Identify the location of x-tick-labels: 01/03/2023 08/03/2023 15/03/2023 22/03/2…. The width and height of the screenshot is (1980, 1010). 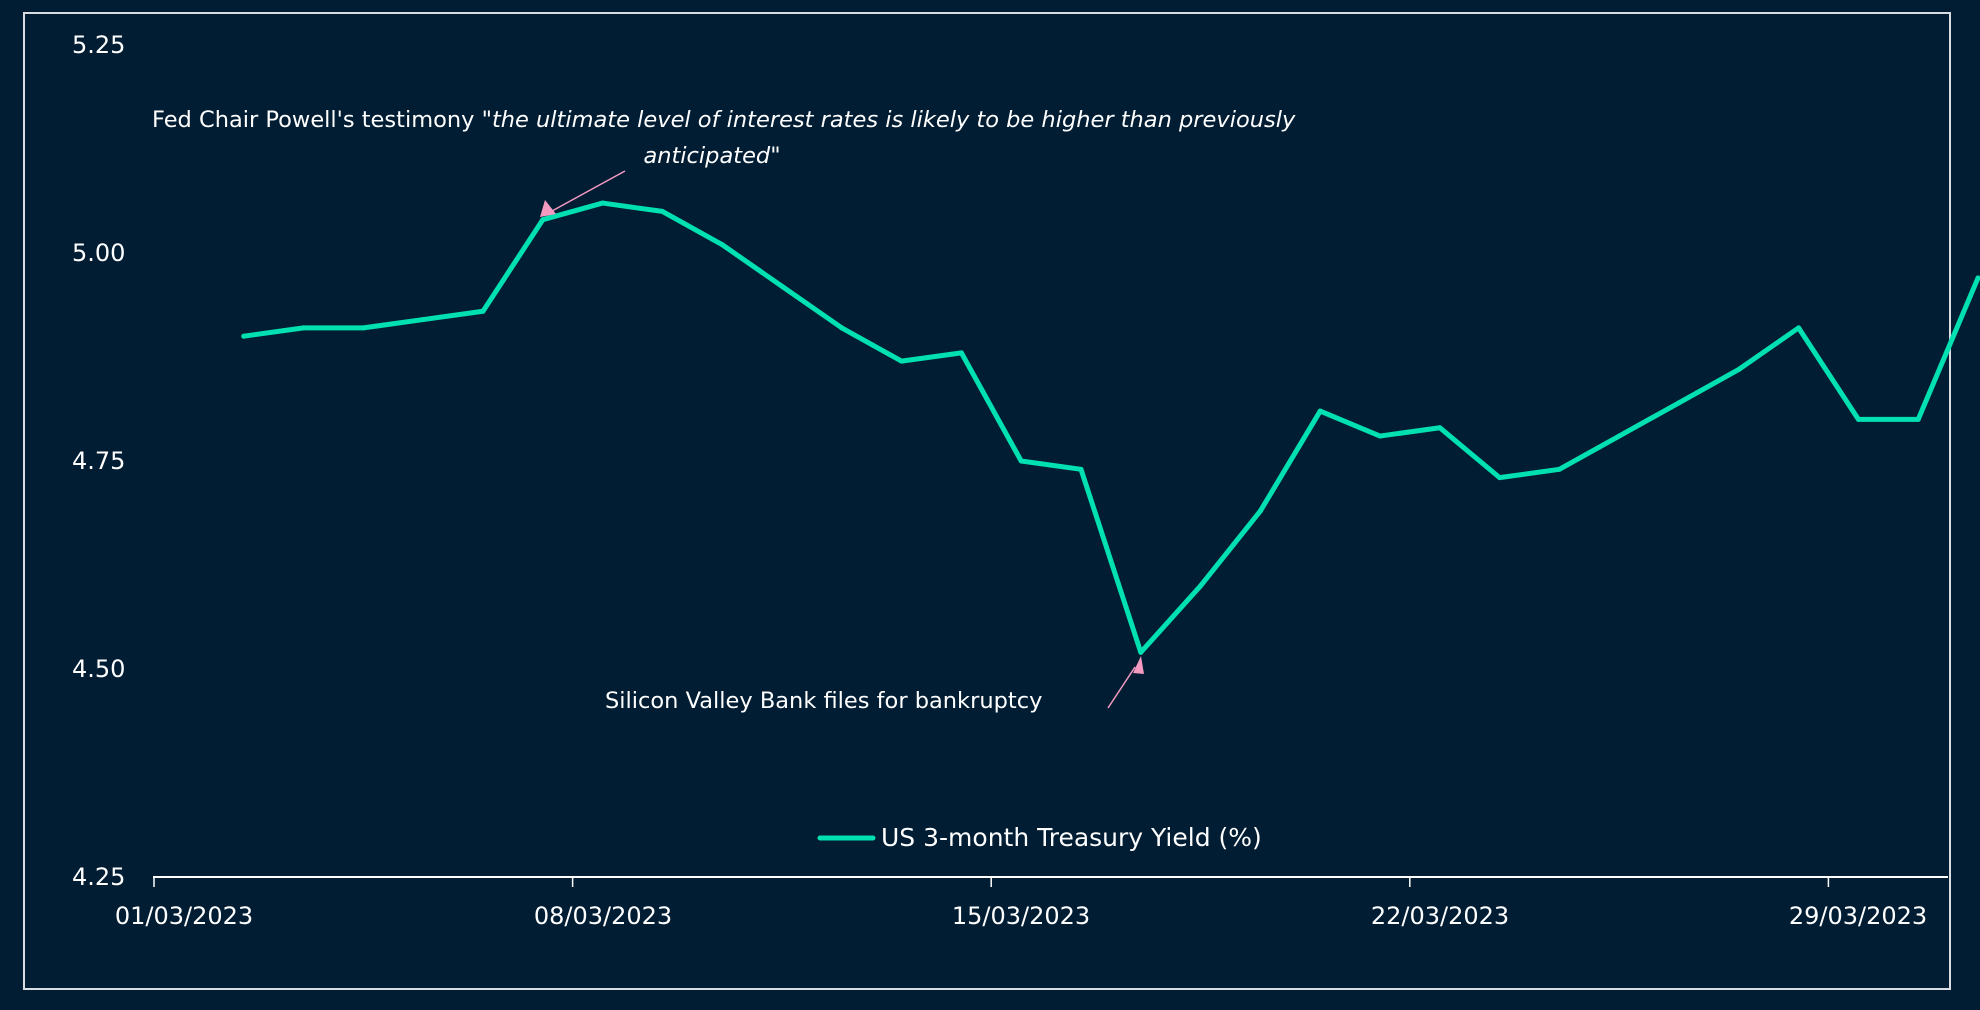
(1021, 916).